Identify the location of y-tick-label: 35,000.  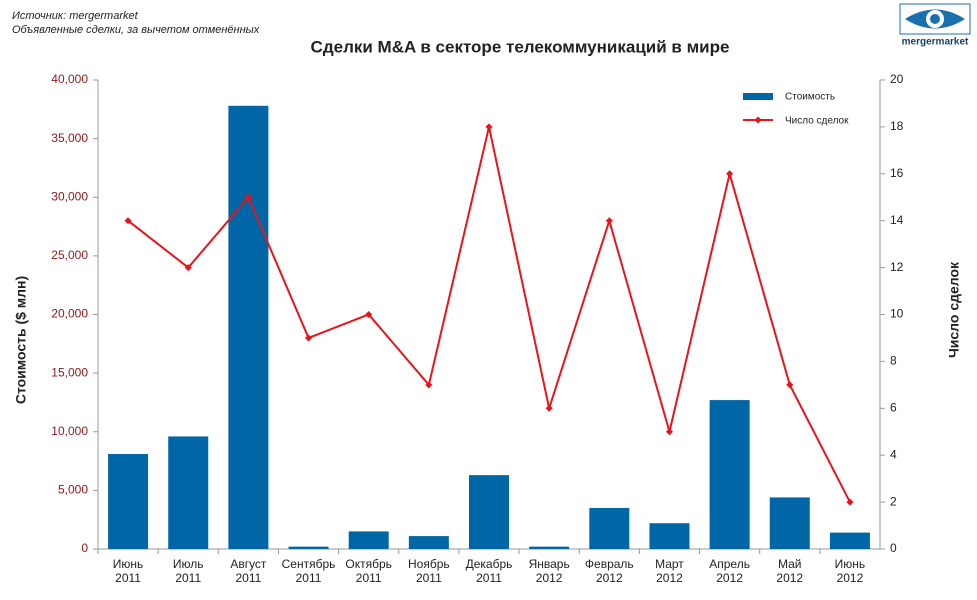
(69, 138).